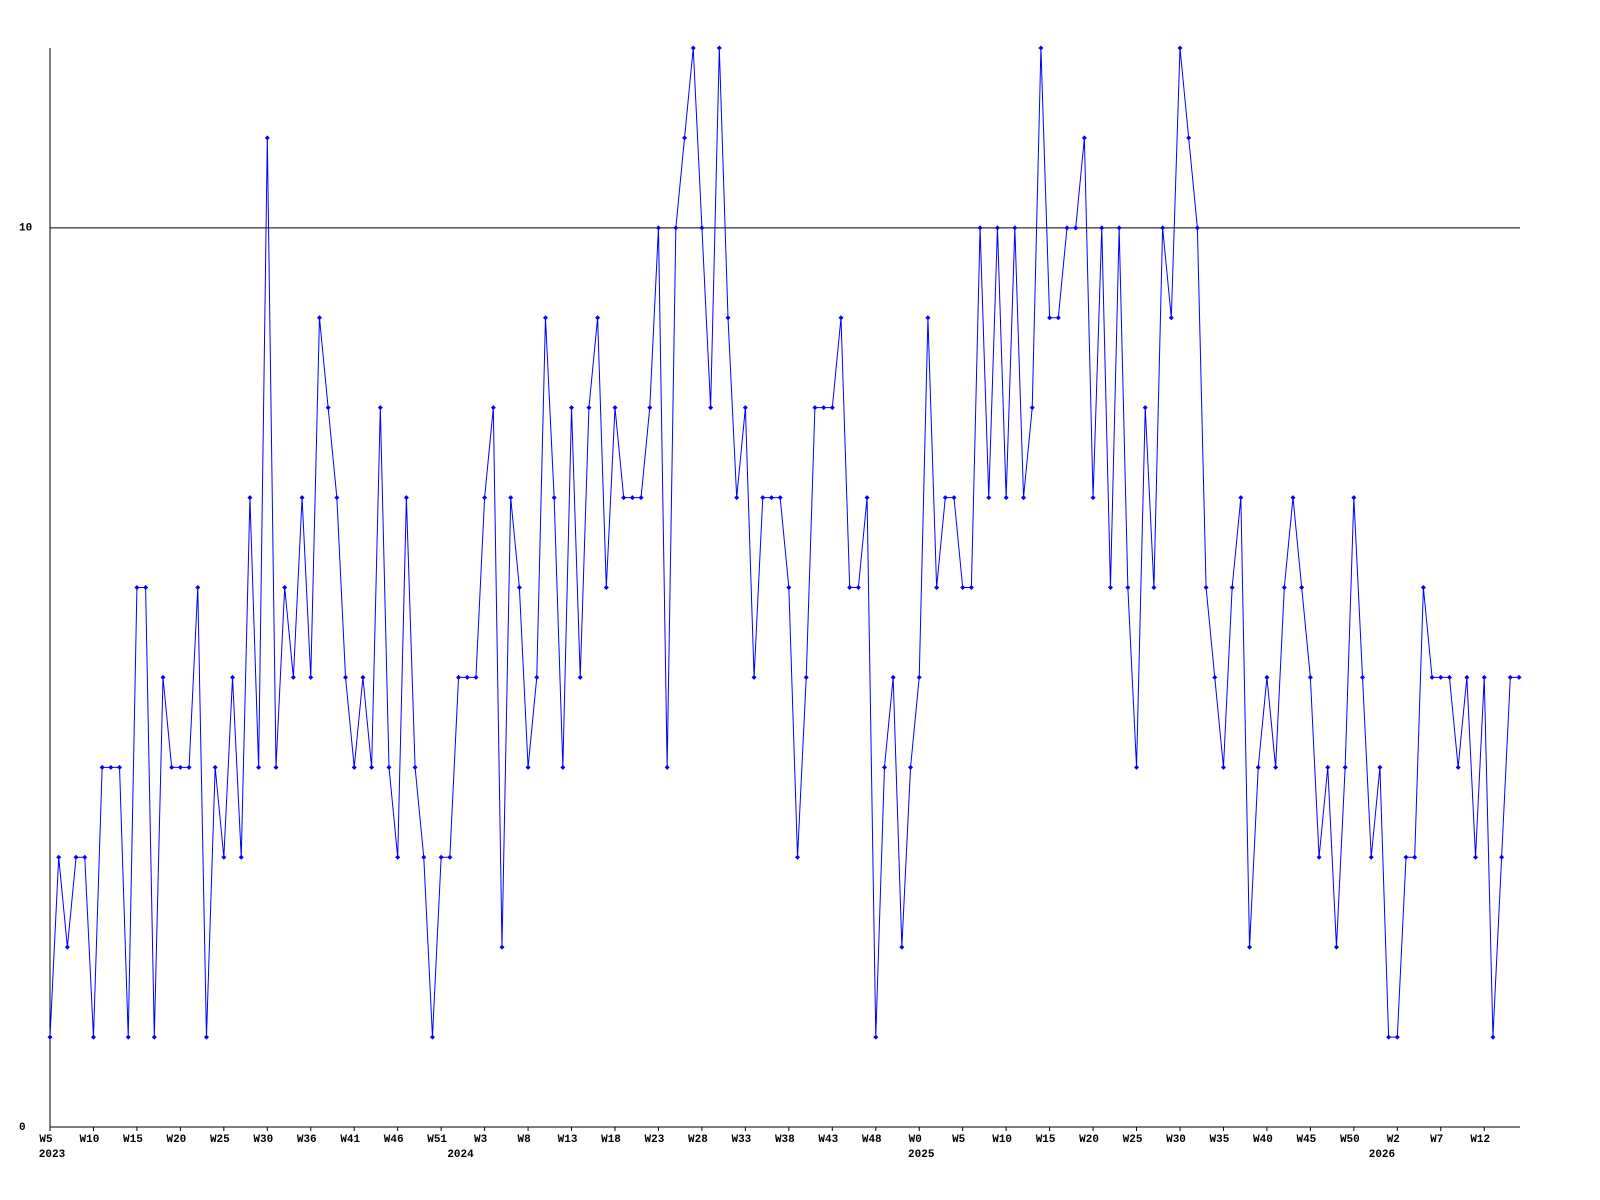 This screenshot has width=1600, height=1200. What do you see at coordinates (90, 1140) in the screenshot?
I see `x-tick-label: W10` at bounding box center [90, 1140].